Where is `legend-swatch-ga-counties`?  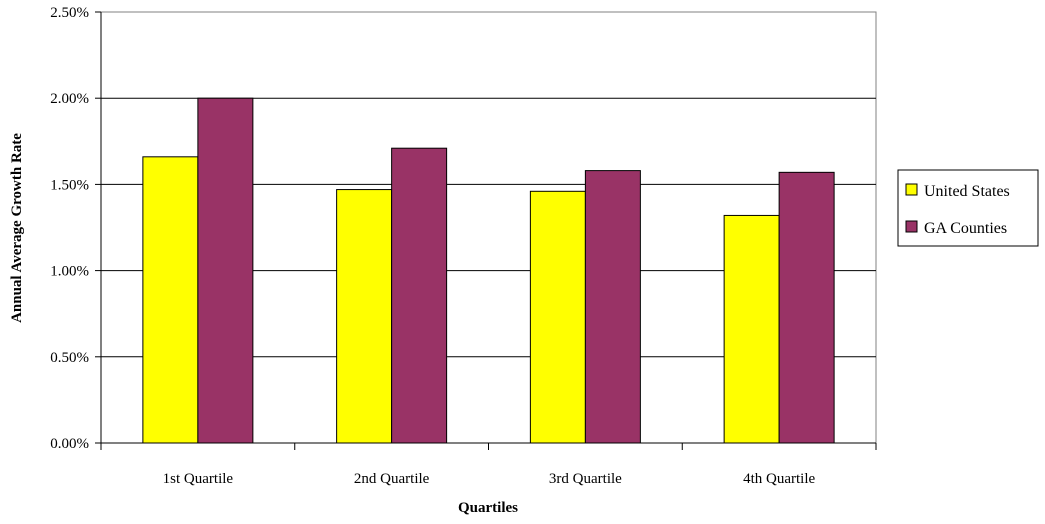 legend-swatch-ga-counties is located at coordinates (911, 226).